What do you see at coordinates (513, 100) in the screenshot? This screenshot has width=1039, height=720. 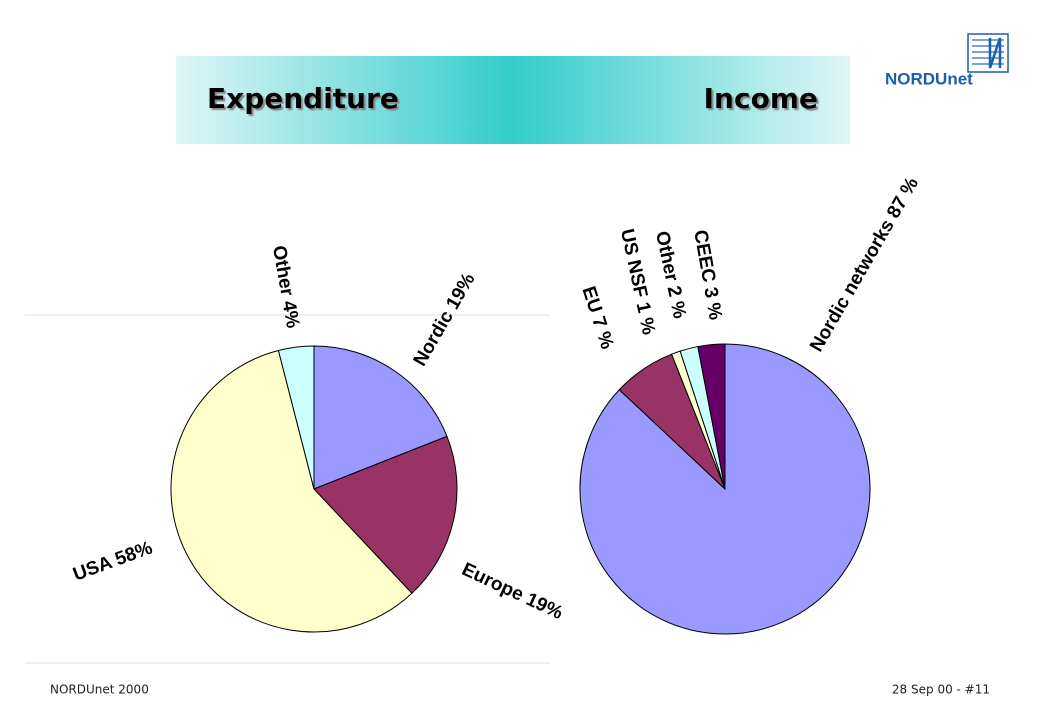 I see `header-band` at bounding box center [513, 100].